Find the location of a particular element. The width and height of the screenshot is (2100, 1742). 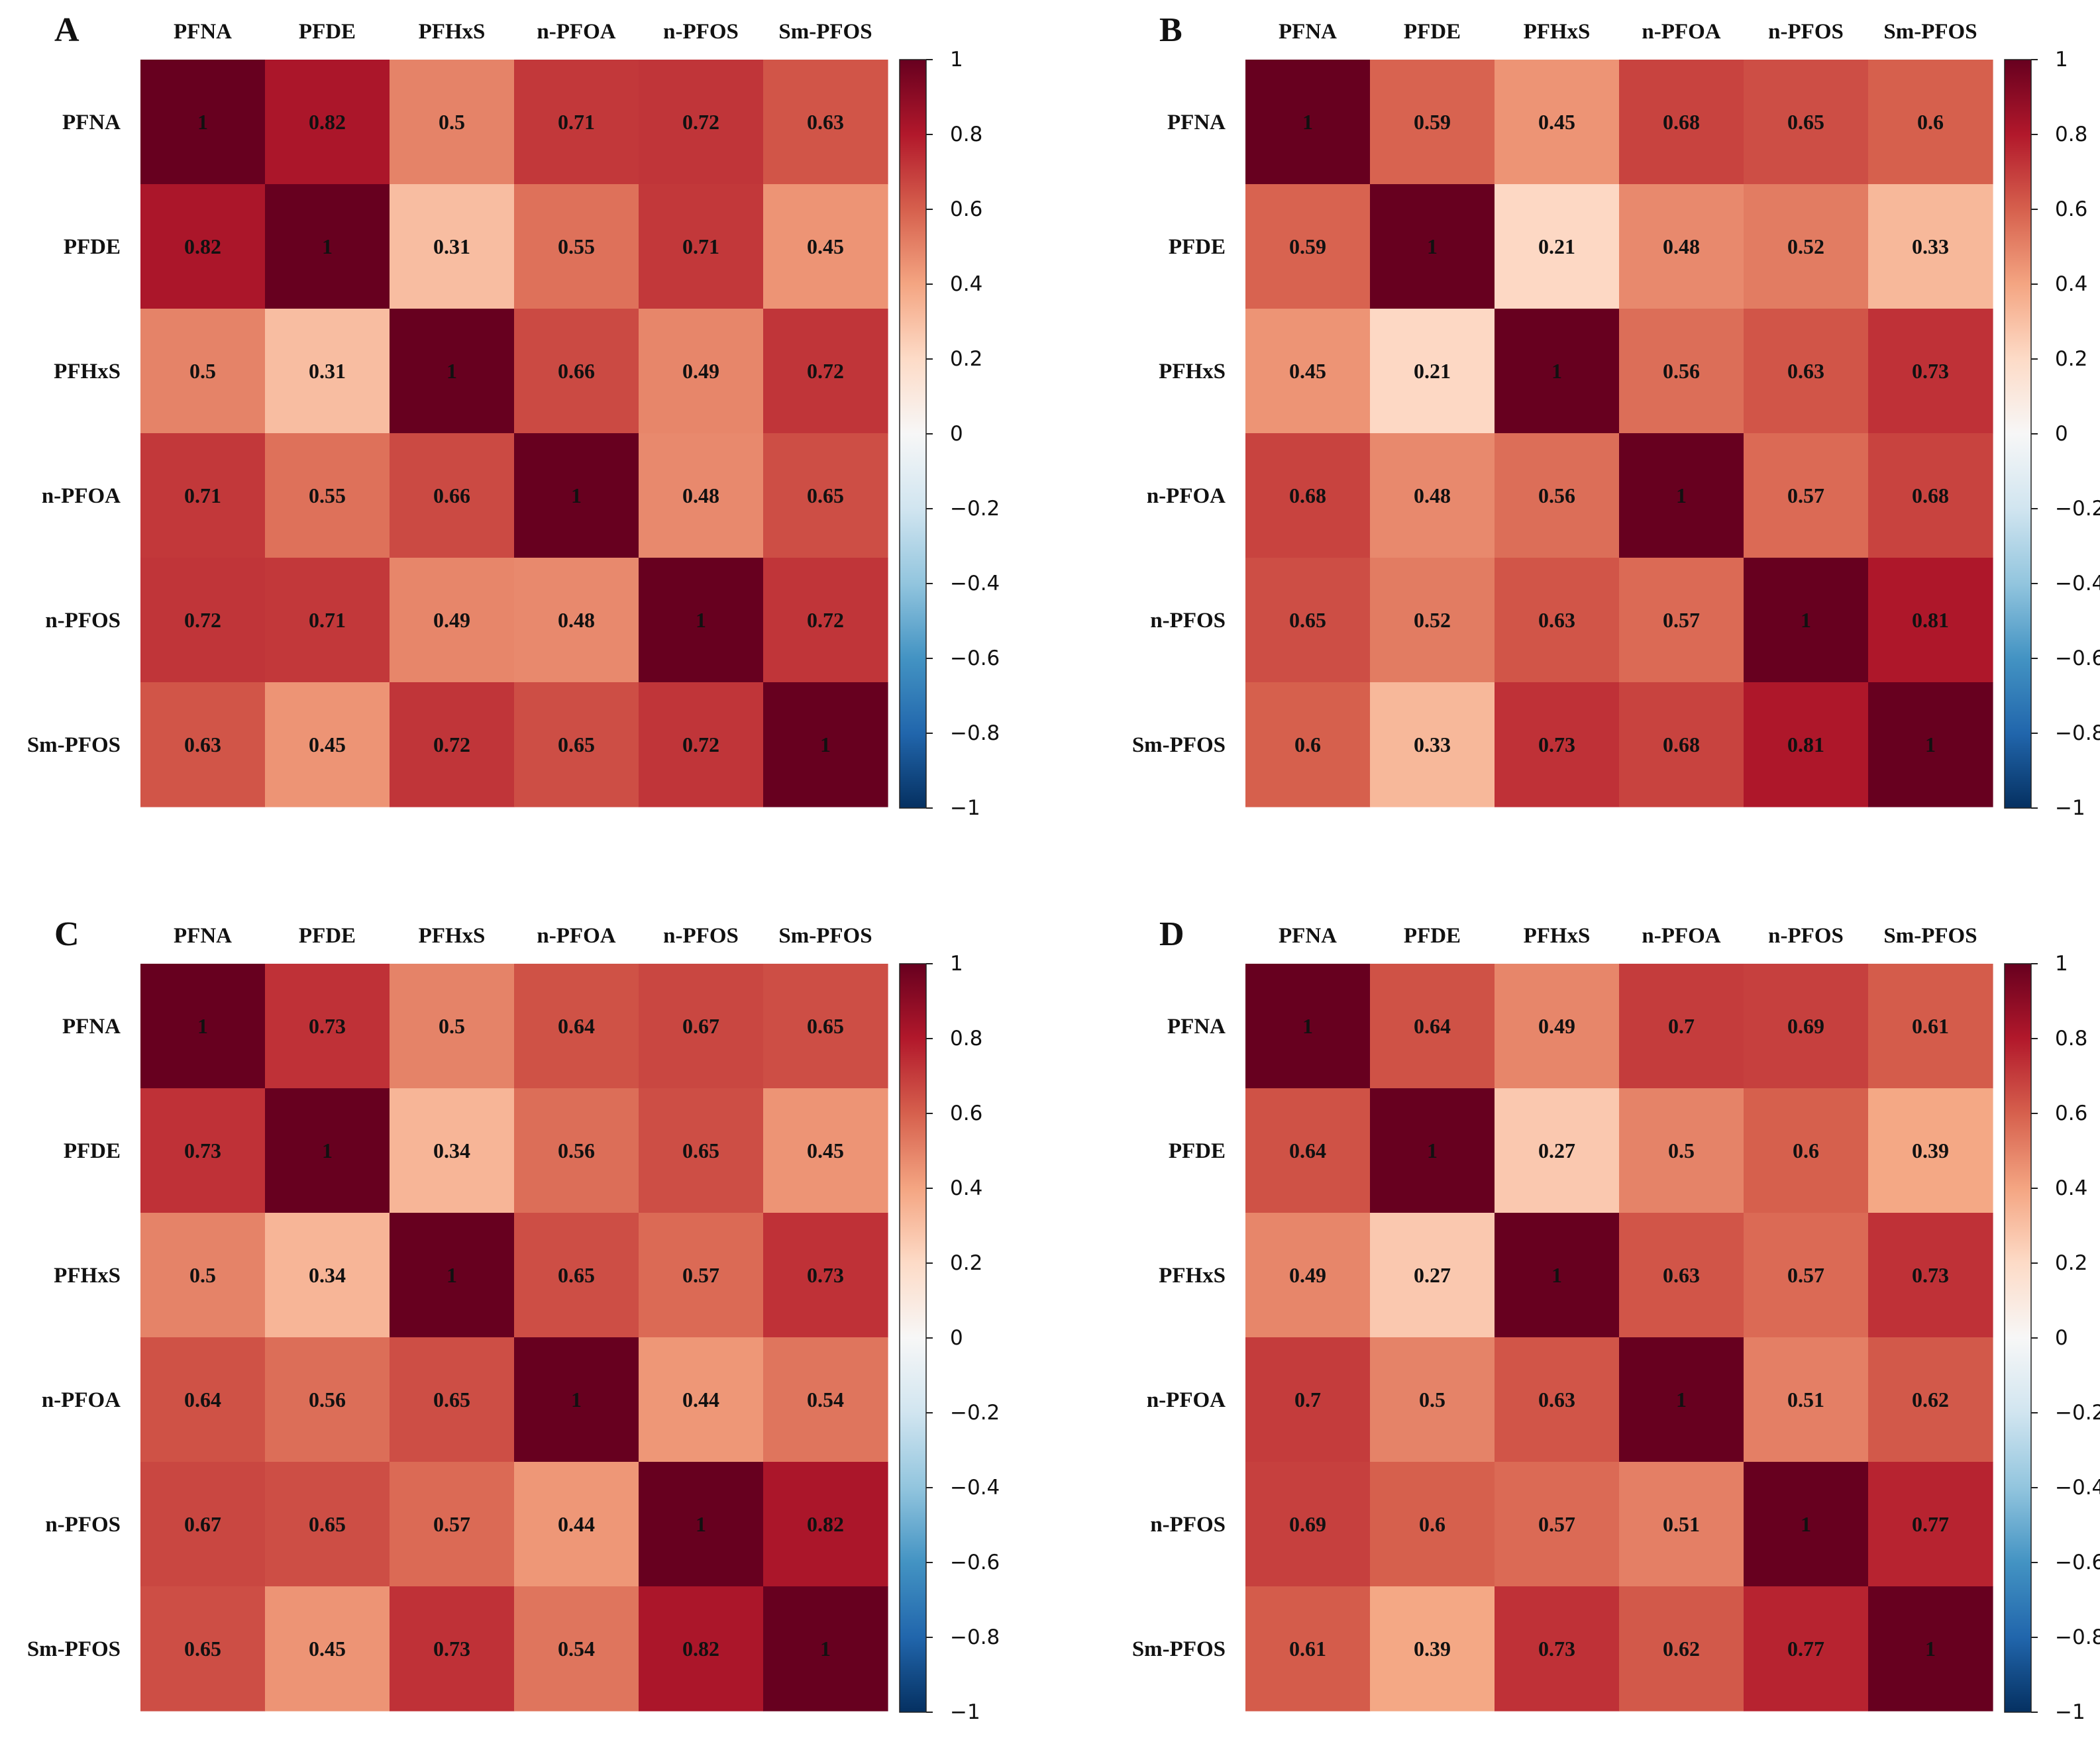

row-label: n-PFOA is located at coordinates (1186, 1400).